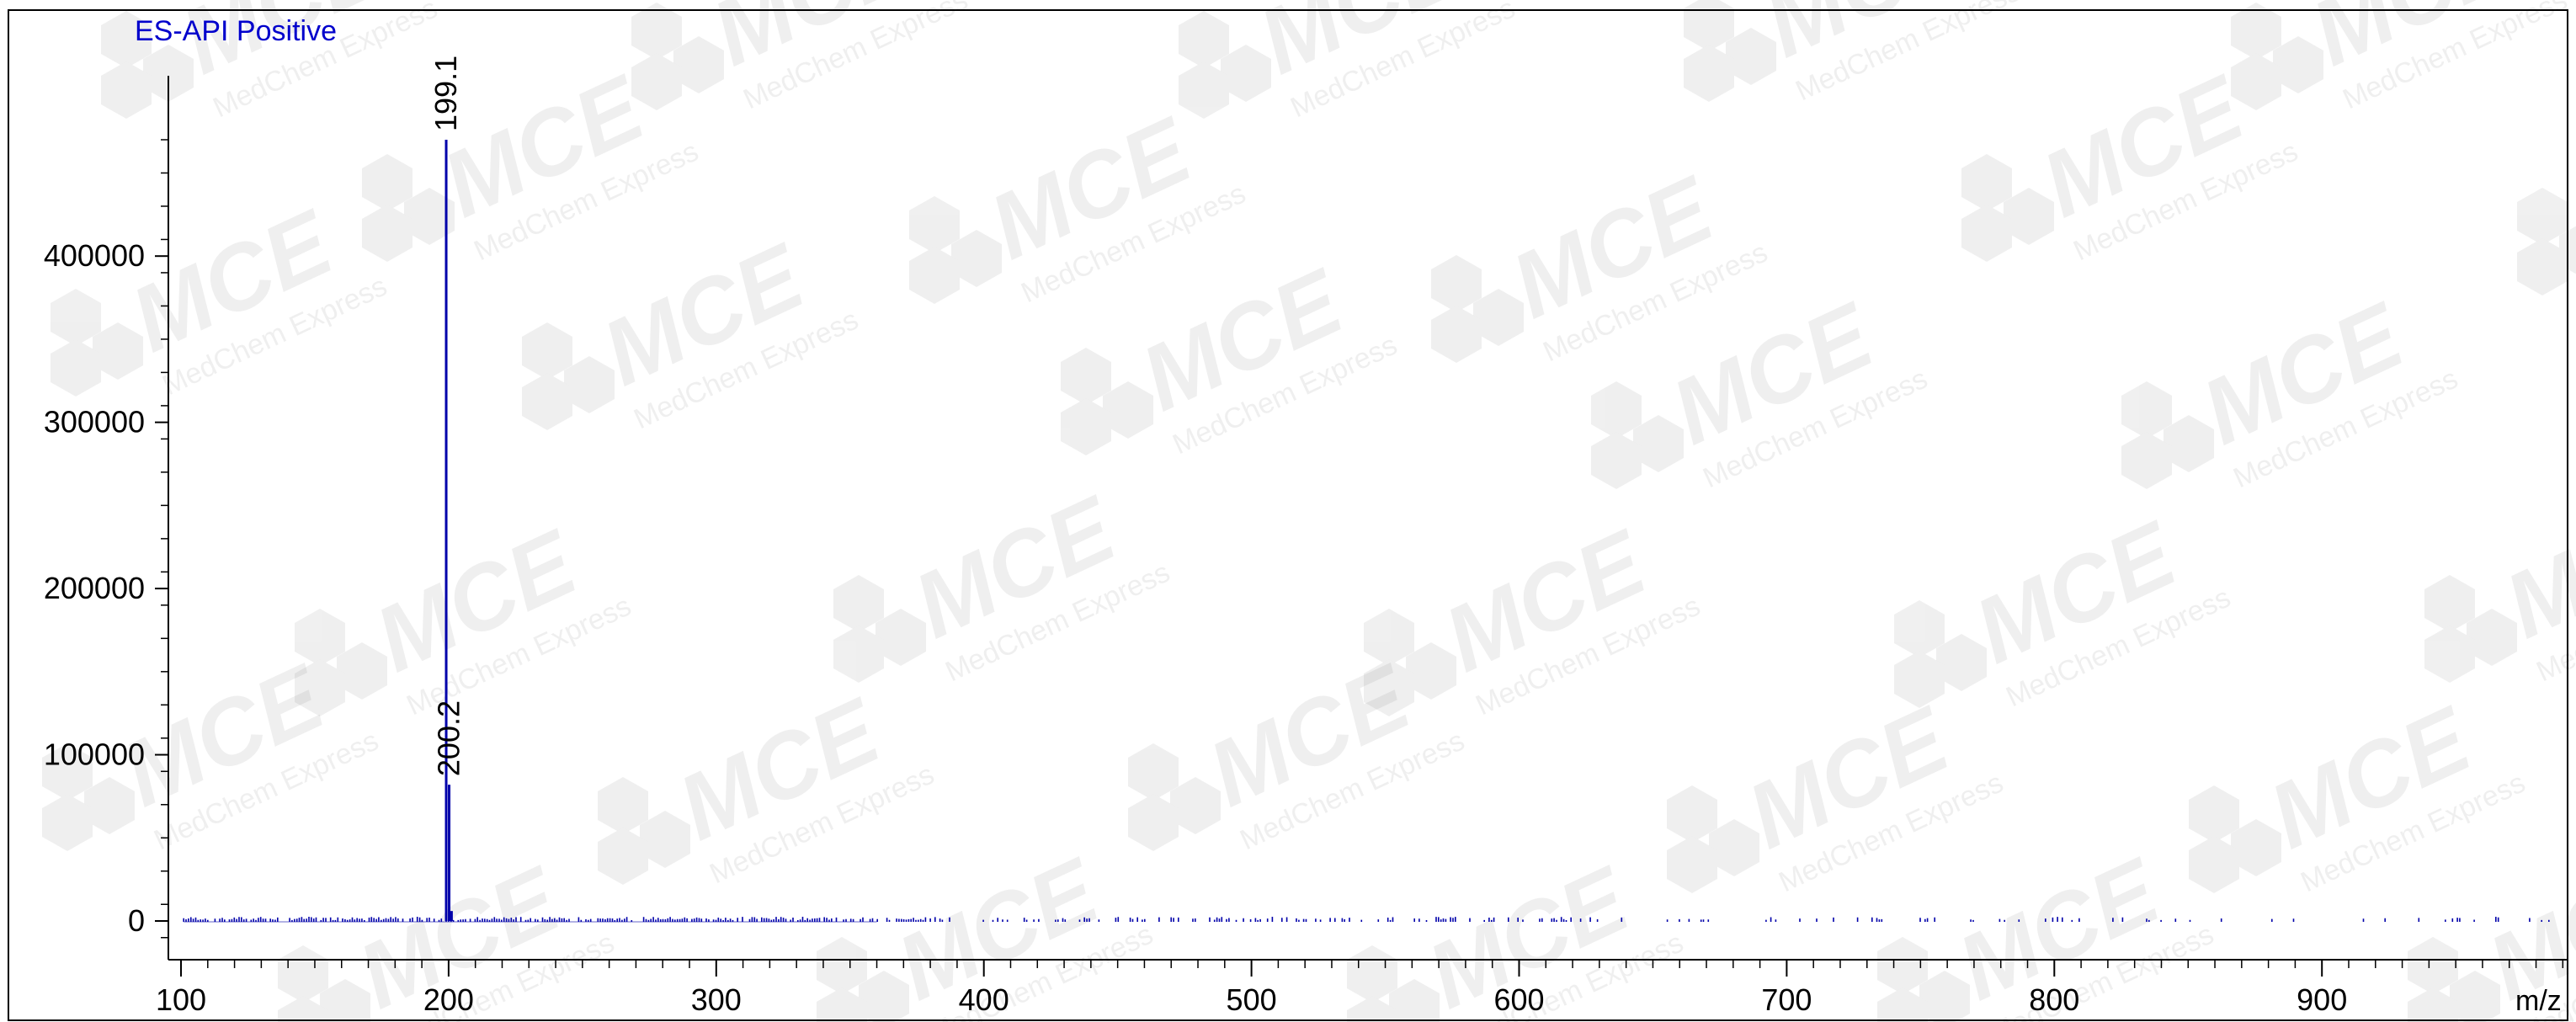  What do you see at coordinates (1360, 988) in the screenshot?
I see `x-axis-ticks: 100 200 300 400 500 600 700 800 900` at bounding box center [1360, 988].